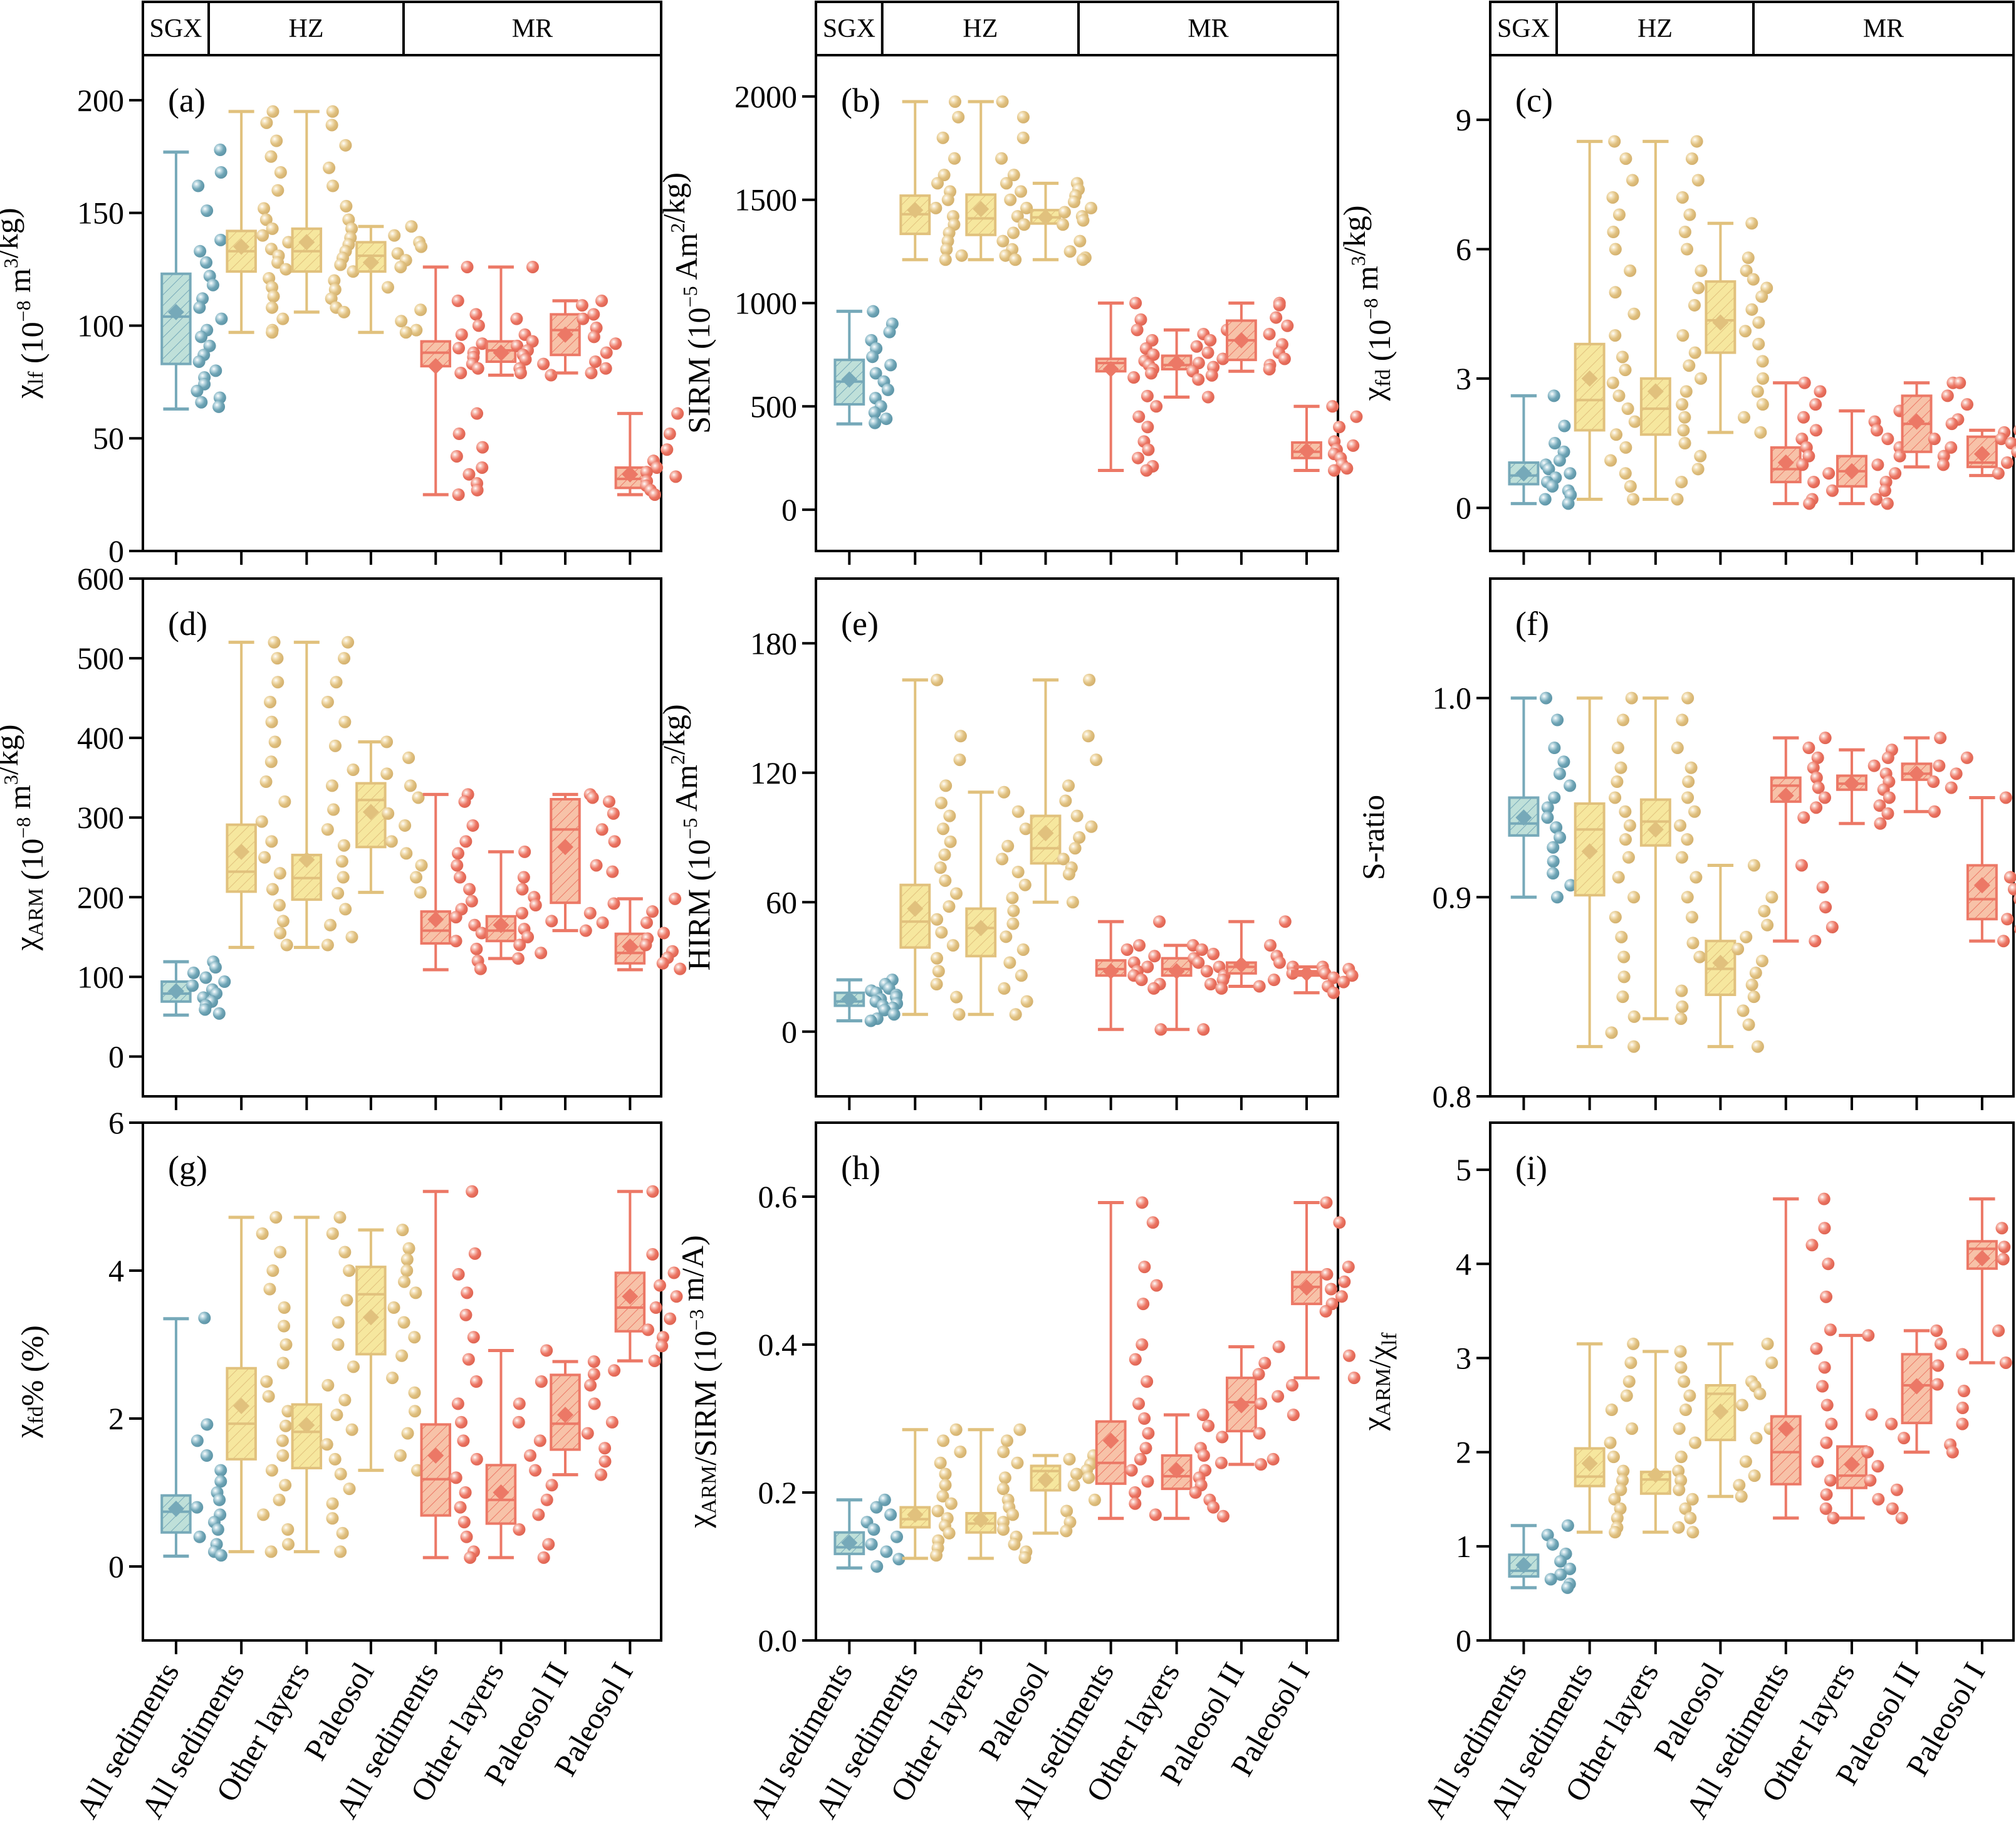  Describe the element at coordinates (686, 303) in the screenshot. I see `y-axis-title: SIRM (10−5 Am2/kg)` at that location.